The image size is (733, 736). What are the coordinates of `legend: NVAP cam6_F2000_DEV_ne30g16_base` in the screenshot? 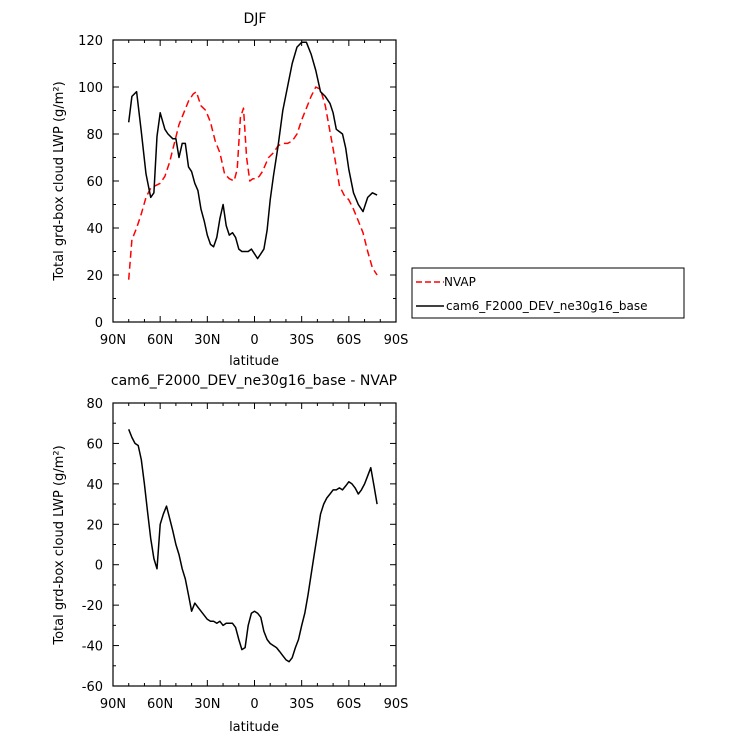 It's located at (548, 293).